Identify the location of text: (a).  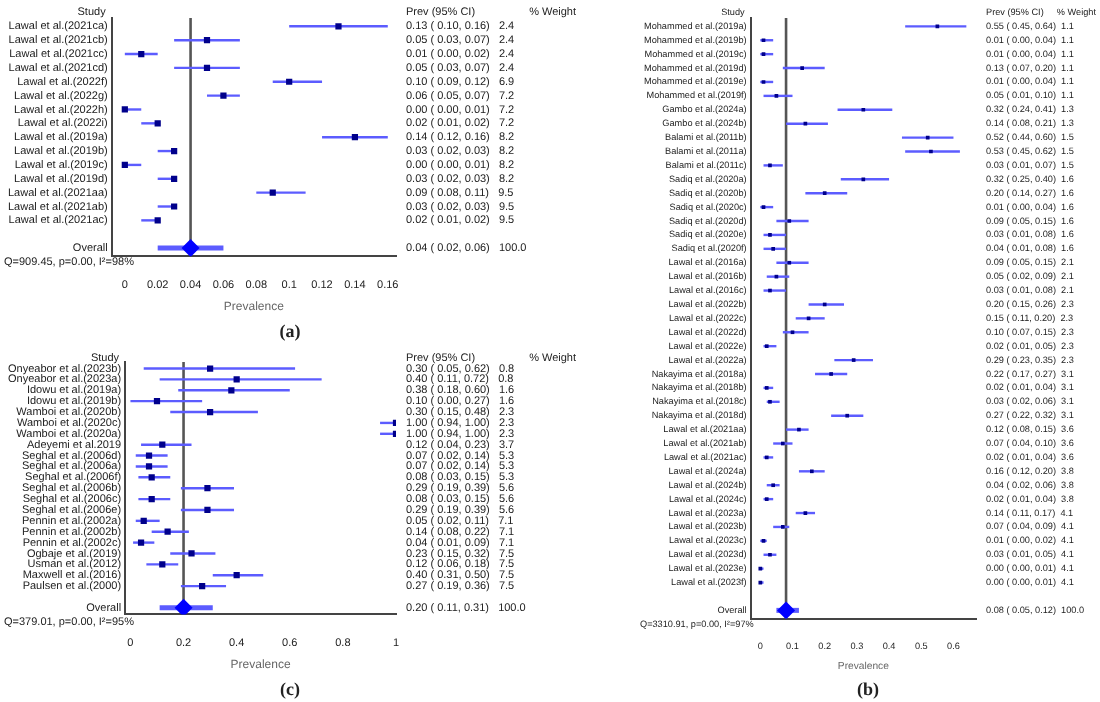
(290, 330).